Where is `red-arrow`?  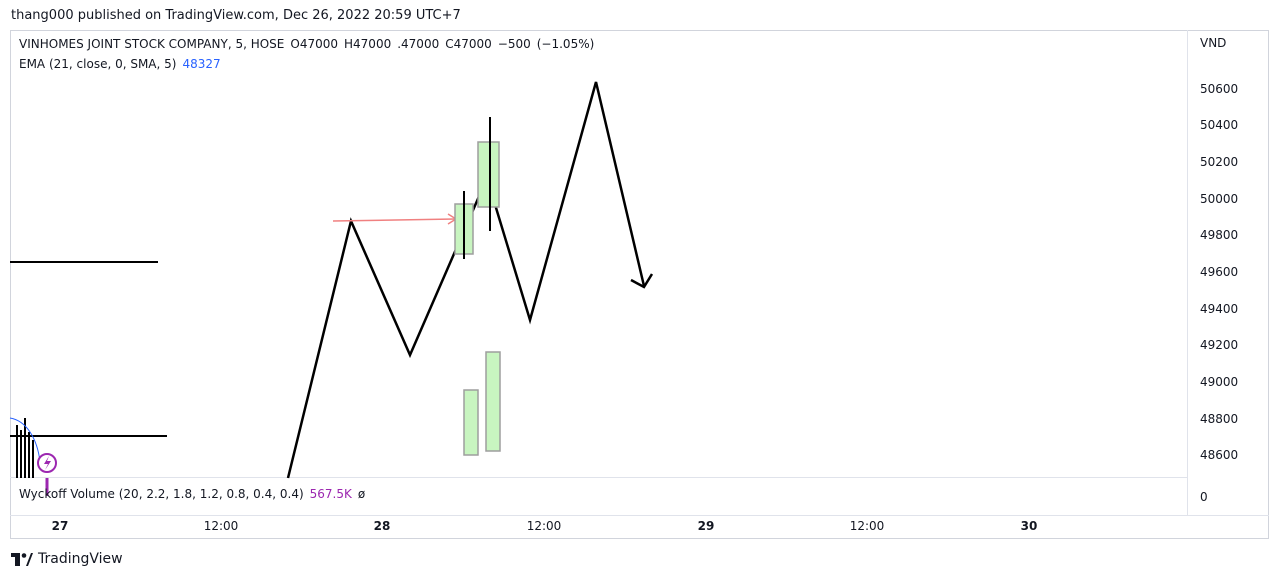
red-arrow is located at coordinates (394, 220).